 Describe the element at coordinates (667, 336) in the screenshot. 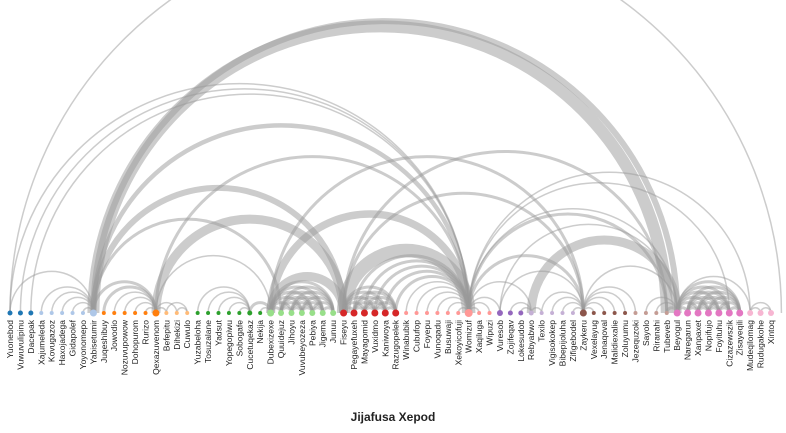

I see `node-label: Tubeveb` at that location.